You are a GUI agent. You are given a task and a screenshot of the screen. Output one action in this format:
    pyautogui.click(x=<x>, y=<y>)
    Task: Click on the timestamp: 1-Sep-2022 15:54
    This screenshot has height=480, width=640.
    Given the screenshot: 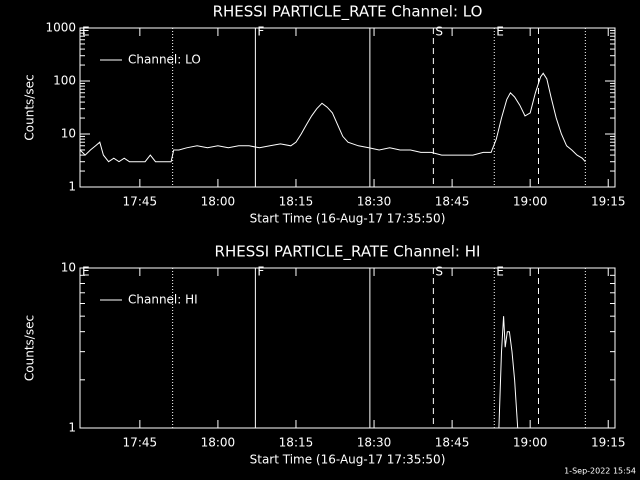 What is the action you would take?
    pyautogui.click(x=600, y=471)
    